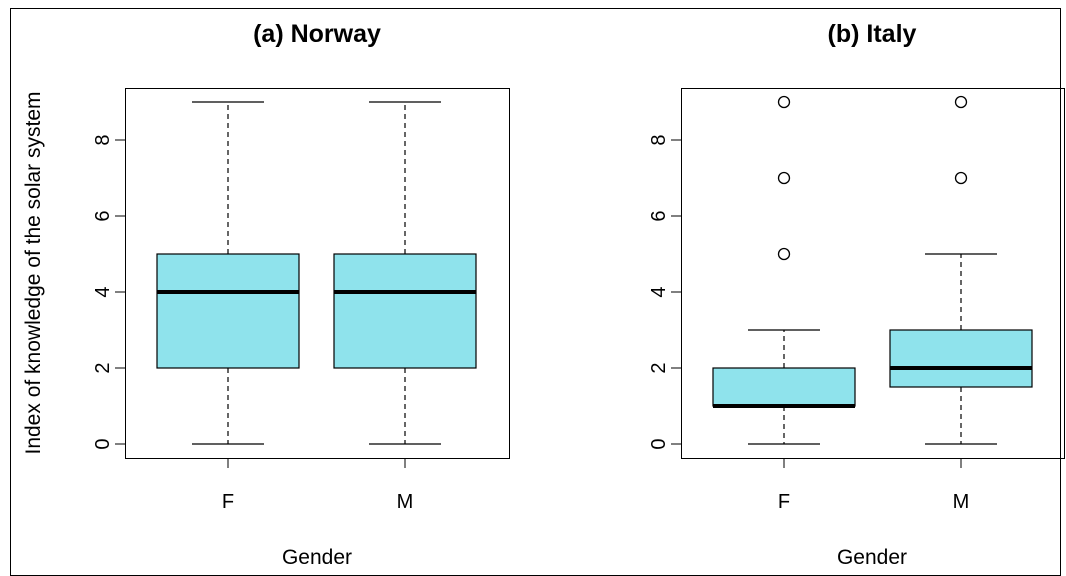 The width and height of the screenshot is (1066, 576). What do you see at coordinates (317, 34) in the screenshot?
I see `panel-title: (a) Norway` at bounding box center [317, 34].